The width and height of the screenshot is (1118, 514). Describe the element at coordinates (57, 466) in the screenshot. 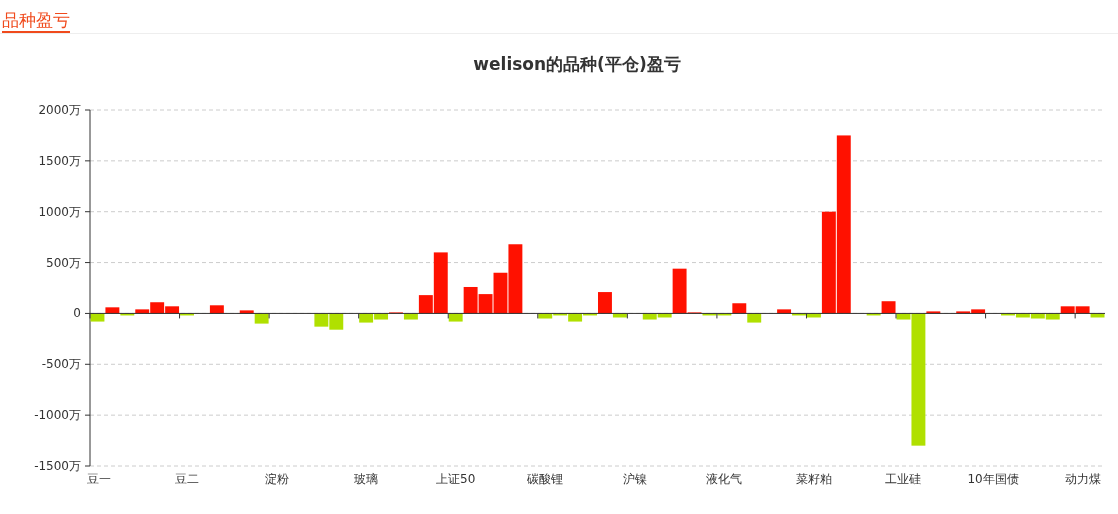

I see `y-tick-label: -1500万` at that location.